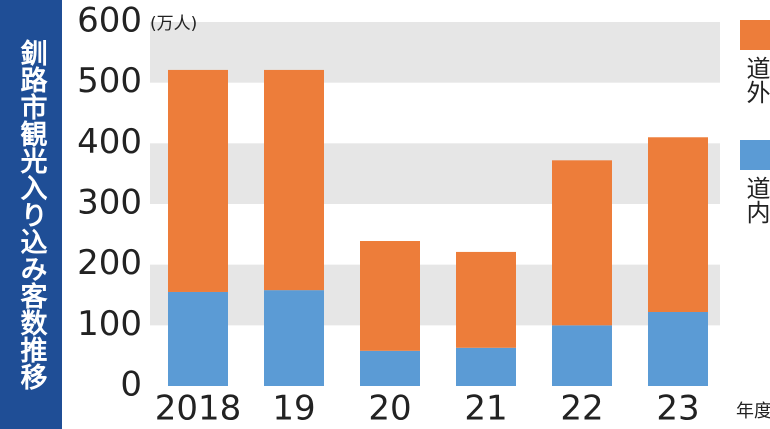  What do you see at coordinates (31, 214) in the screenshot?
I see `chart-title: 釧路市観光入り込み客数推移` at bounding box center [31, 214].